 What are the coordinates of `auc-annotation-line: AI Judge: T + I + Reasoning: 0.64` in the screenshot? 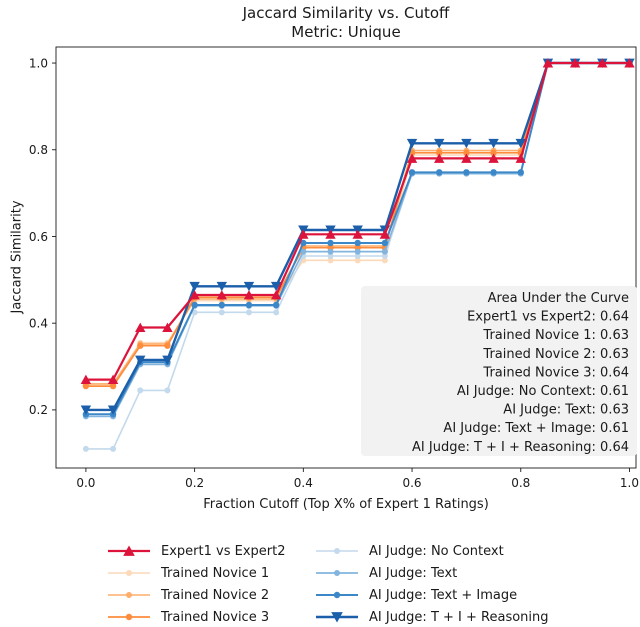 It's located at (520, 447).